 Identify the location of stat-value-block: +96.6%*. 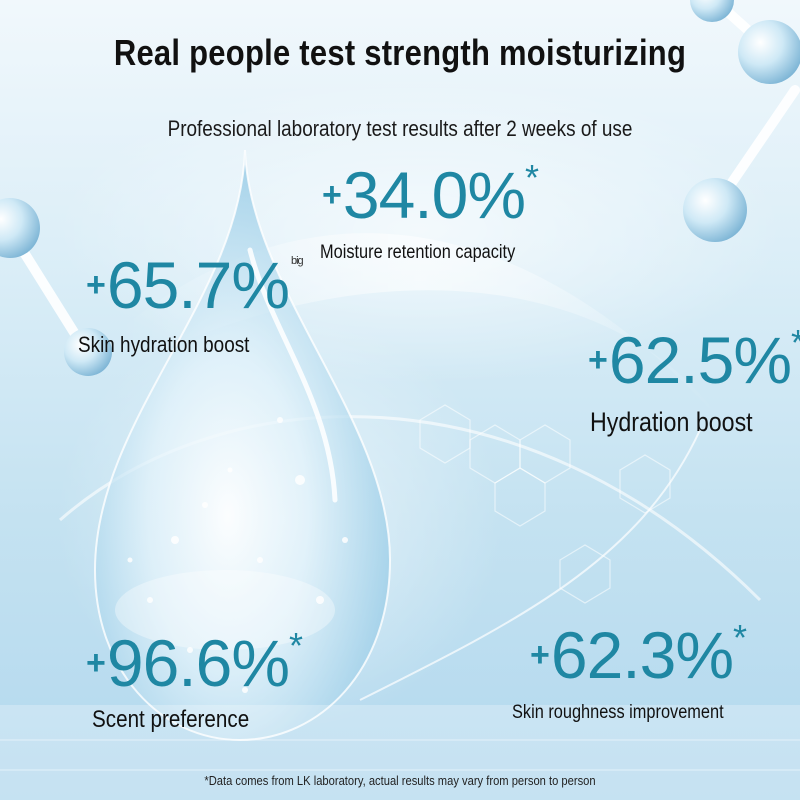
(194, 661).